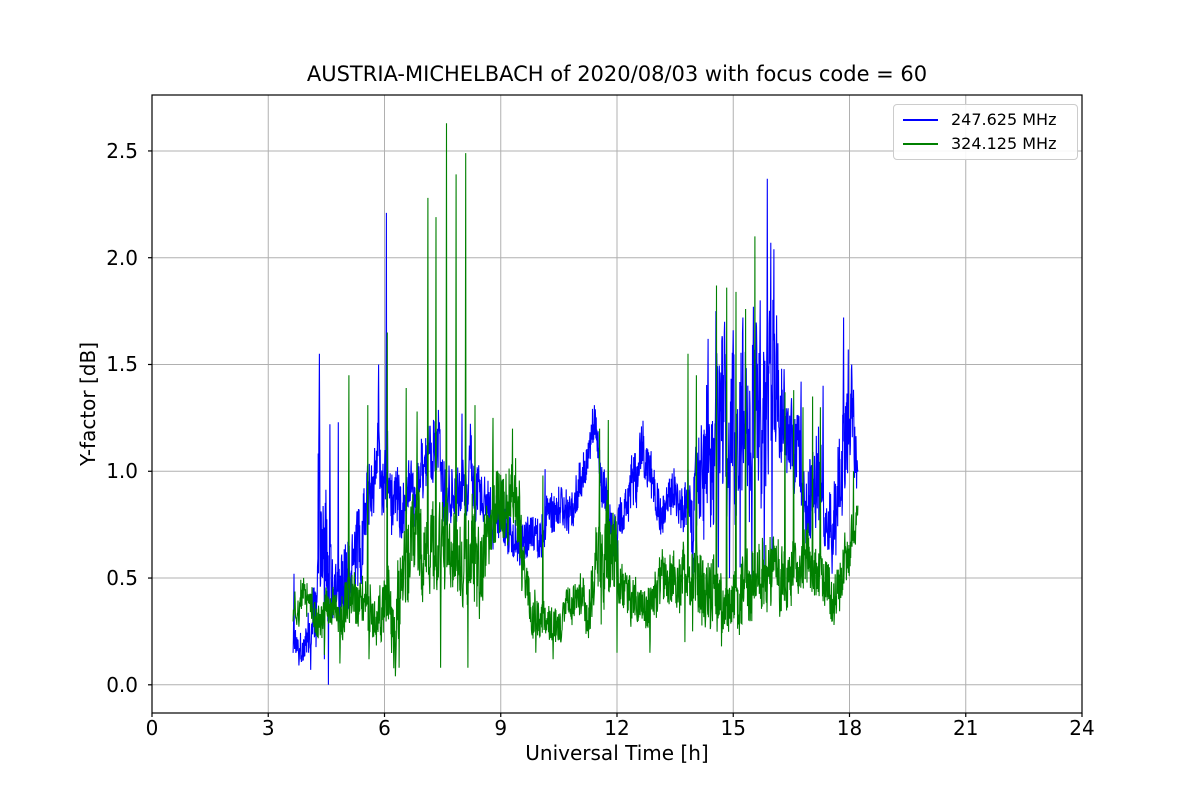  Describe the element at coordinates (384, 728) in the screenshot. I see `x-tick-label: 6` at that location.